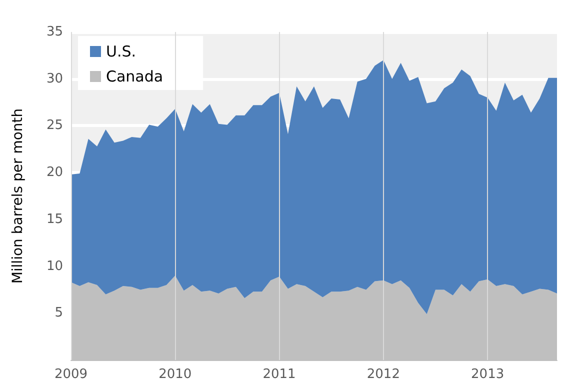 This screenshot has width=580, height=392. What do you see at coordinates (54, 266) in the screenshot?
I see `y-tick-label: 10` at bounding box center [54, 266].